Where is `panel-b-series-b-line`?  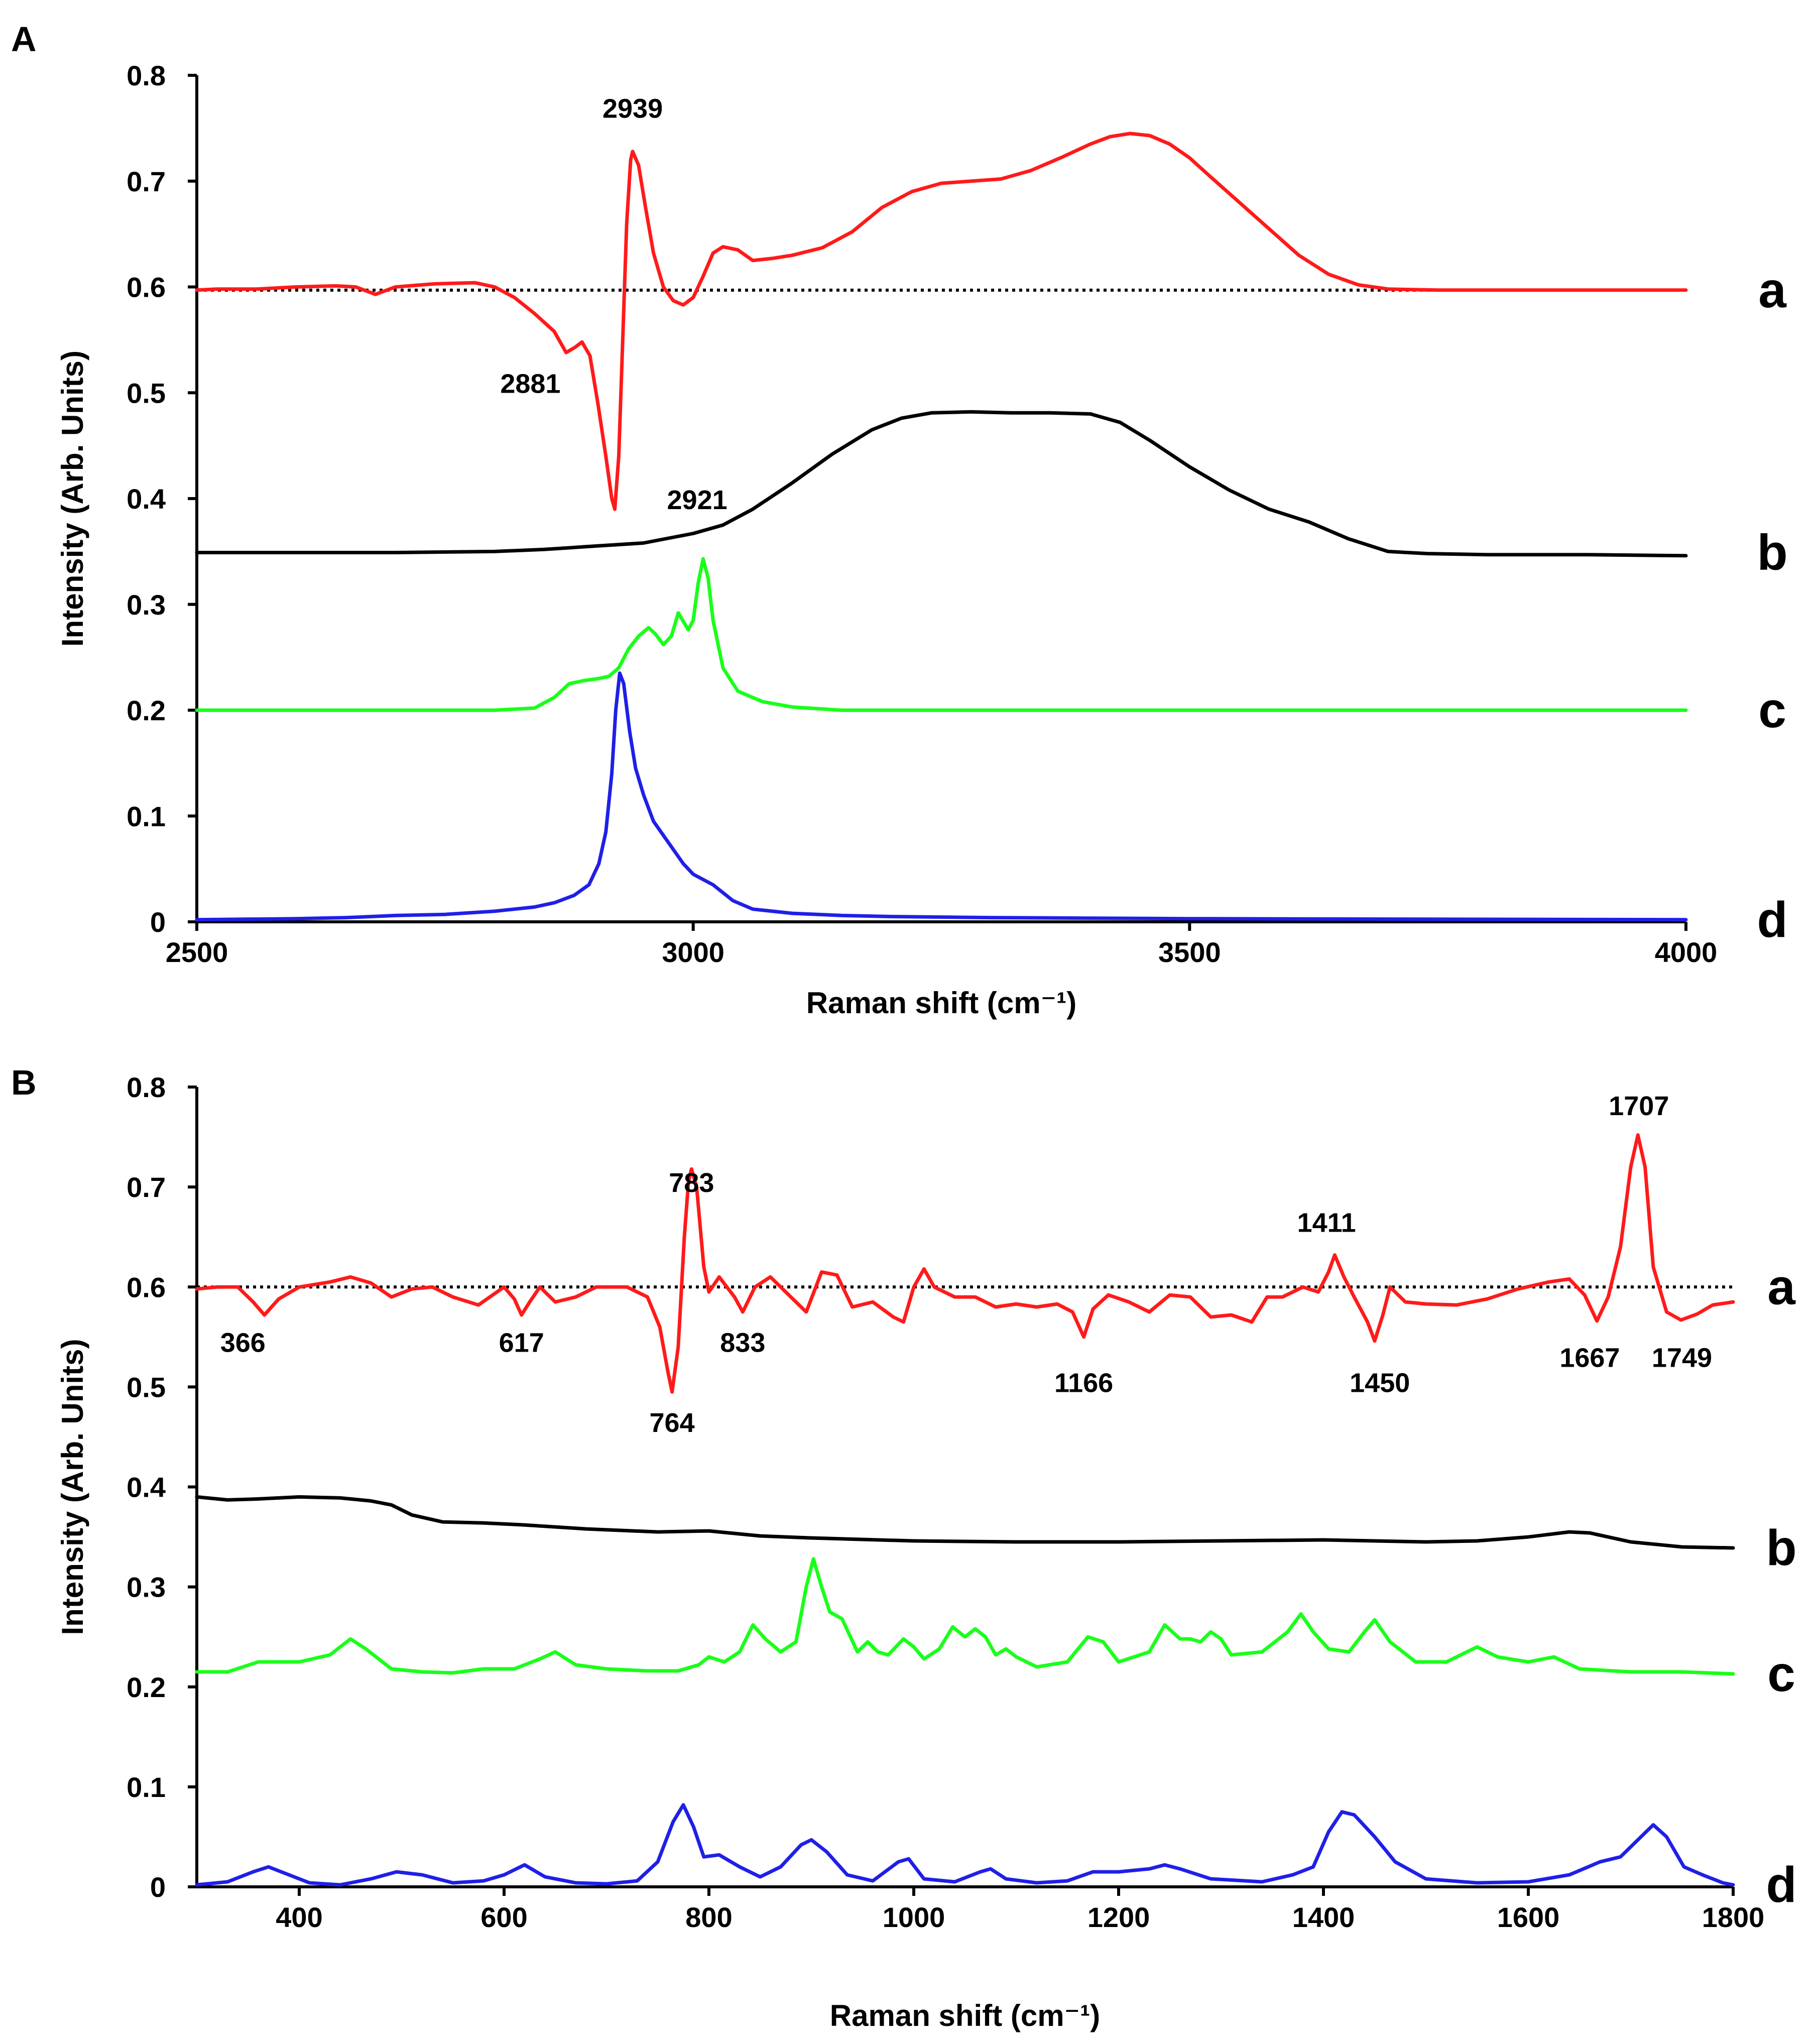
panel-b-series-b-line is located at coordinates (965, 1522).